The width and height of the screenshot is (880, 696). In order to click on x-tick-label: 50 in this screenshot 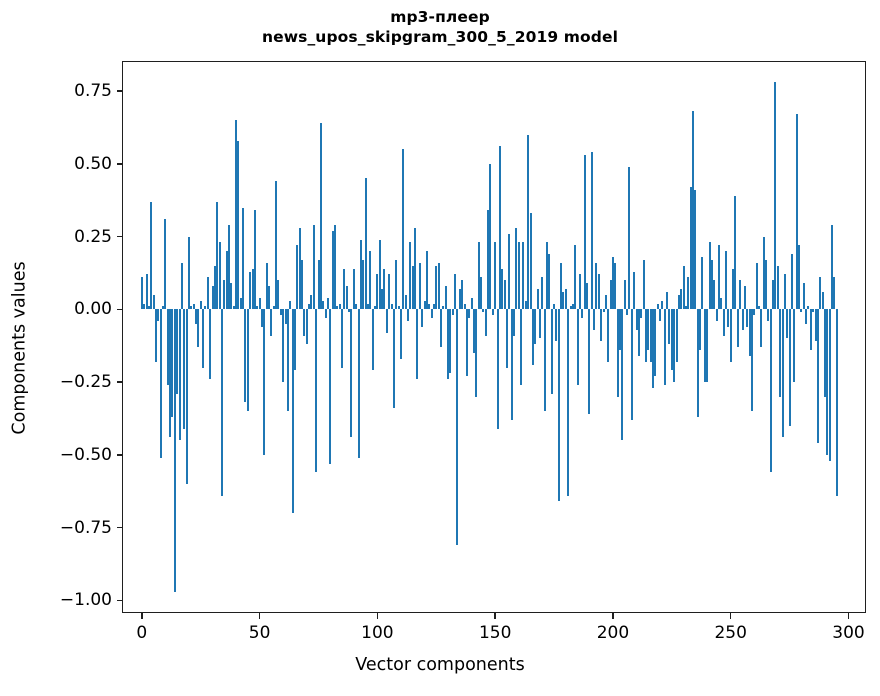, I will do `click(259, 633)`.